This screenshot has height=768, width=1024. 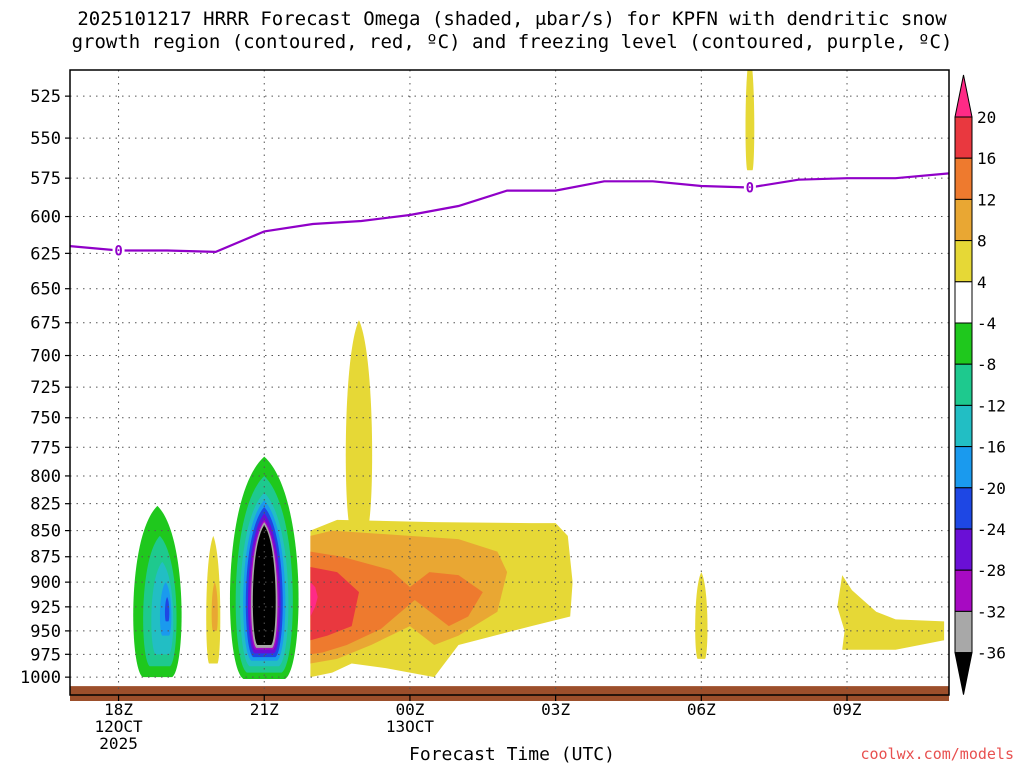 What do you see at coordinates (991, 611) in the screenshot?
I see `colorbar-label-12: -32` at bounding box center [991, 611].